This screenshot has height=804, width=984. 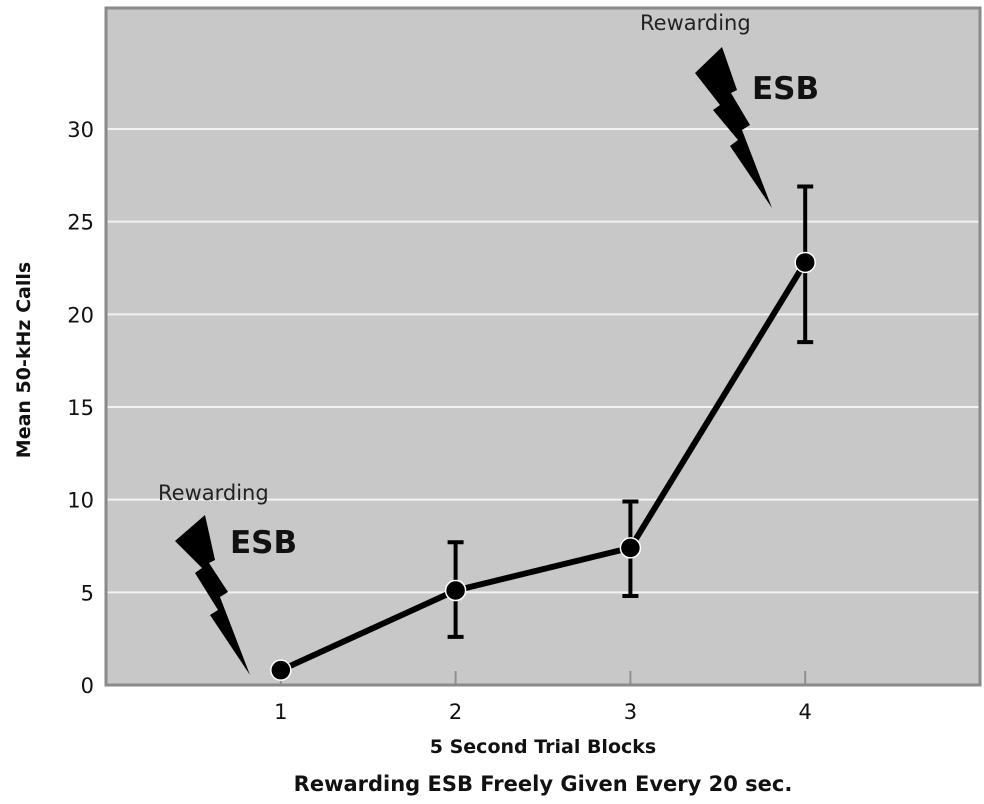 What do you see at coordinates (543, 747) in the screenshot?
I see `x-axis-label: 5 Second Trial Blocks` at bounding box center [543, 747].